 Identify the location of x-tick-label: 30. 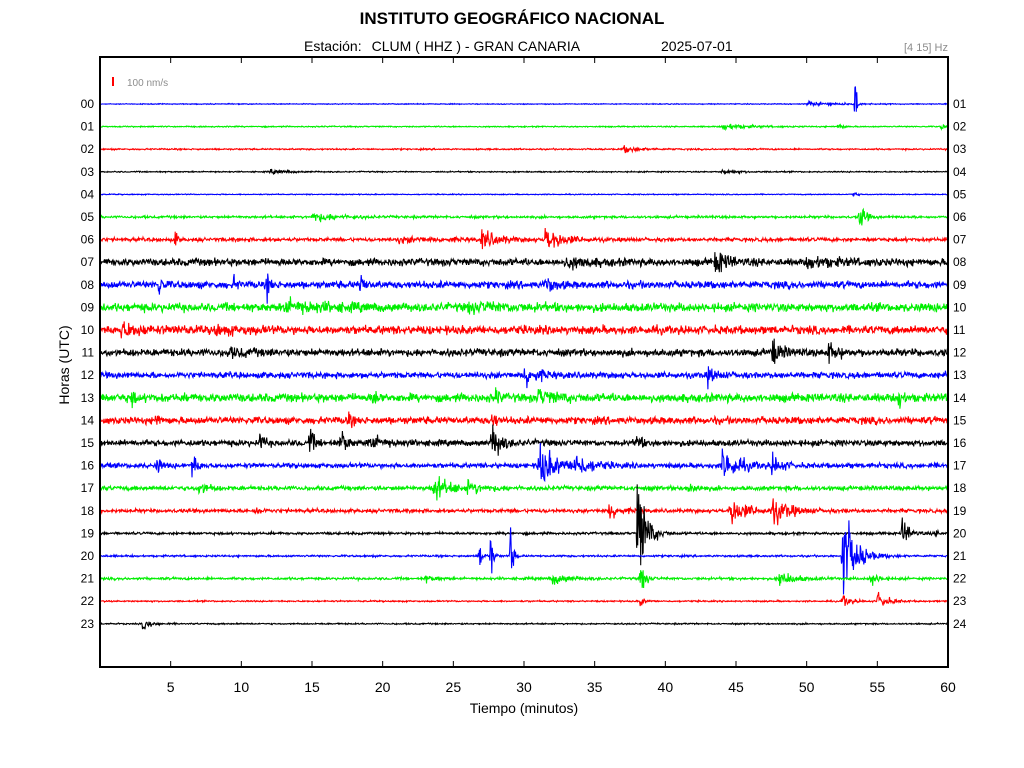
(524, 687).